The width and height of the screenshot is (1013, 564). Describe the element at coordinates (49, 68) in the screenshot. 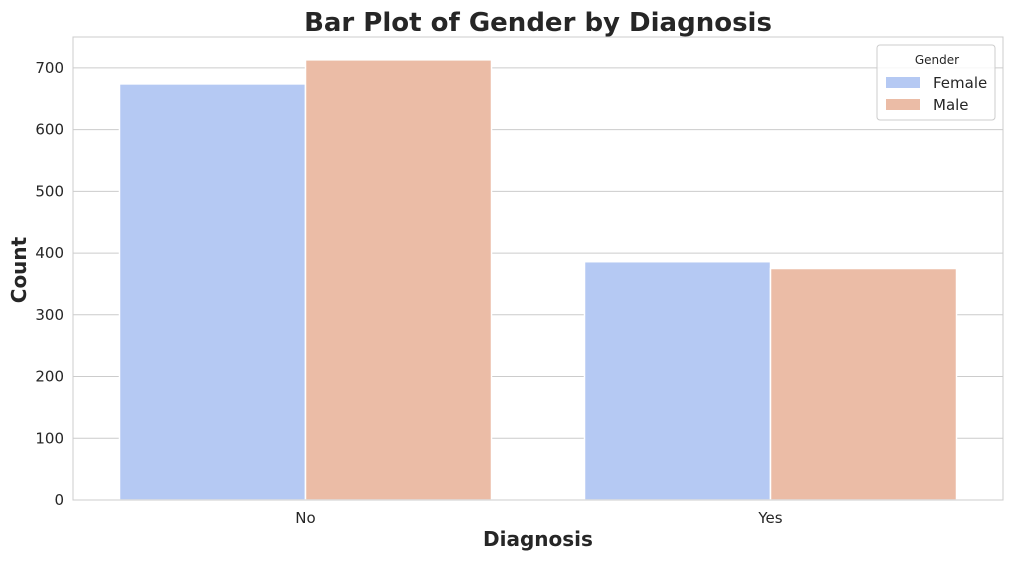

I see `y-tick-label: 700` at that location.